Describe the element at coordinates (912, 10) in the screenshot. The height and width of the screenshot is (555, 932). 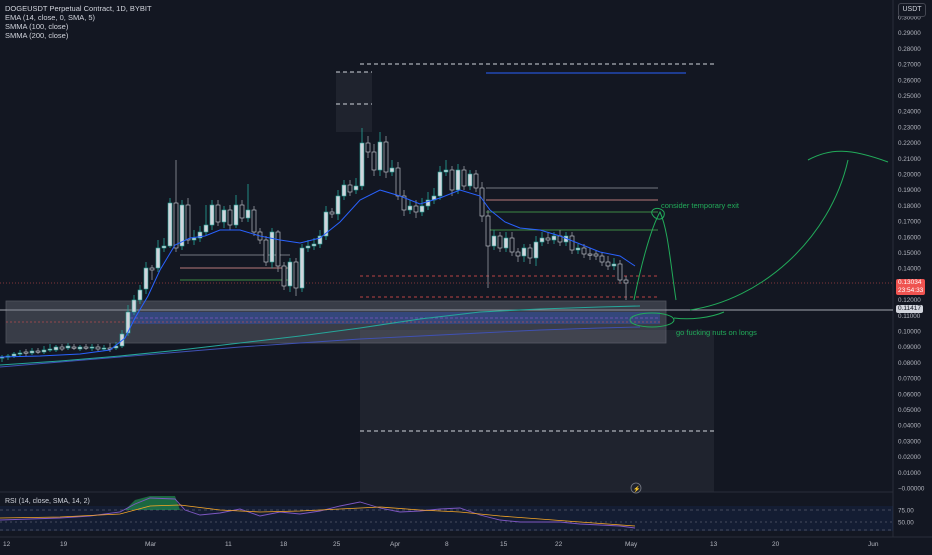
I see `currency-button: USDT` at that location.